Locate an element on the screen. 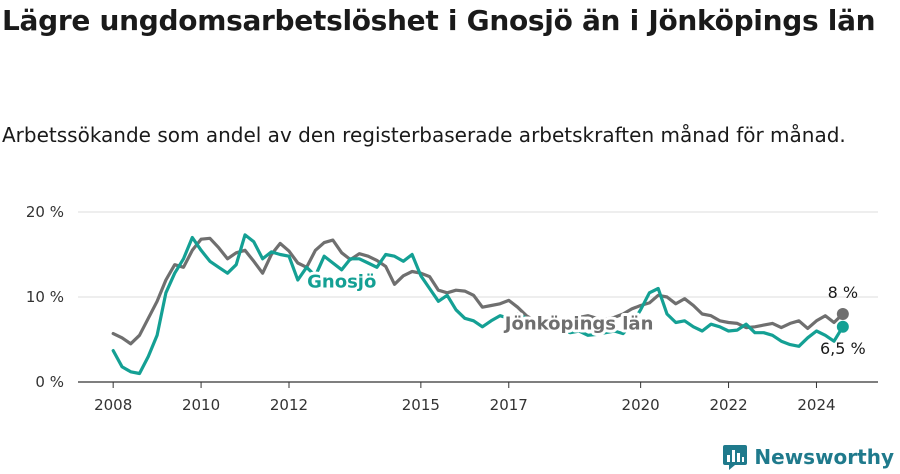 The width and height of the screenshot is (900, 474). series-label-jonkopings-lan-halo: Jönköpings län is located at coordinates (578, 323).